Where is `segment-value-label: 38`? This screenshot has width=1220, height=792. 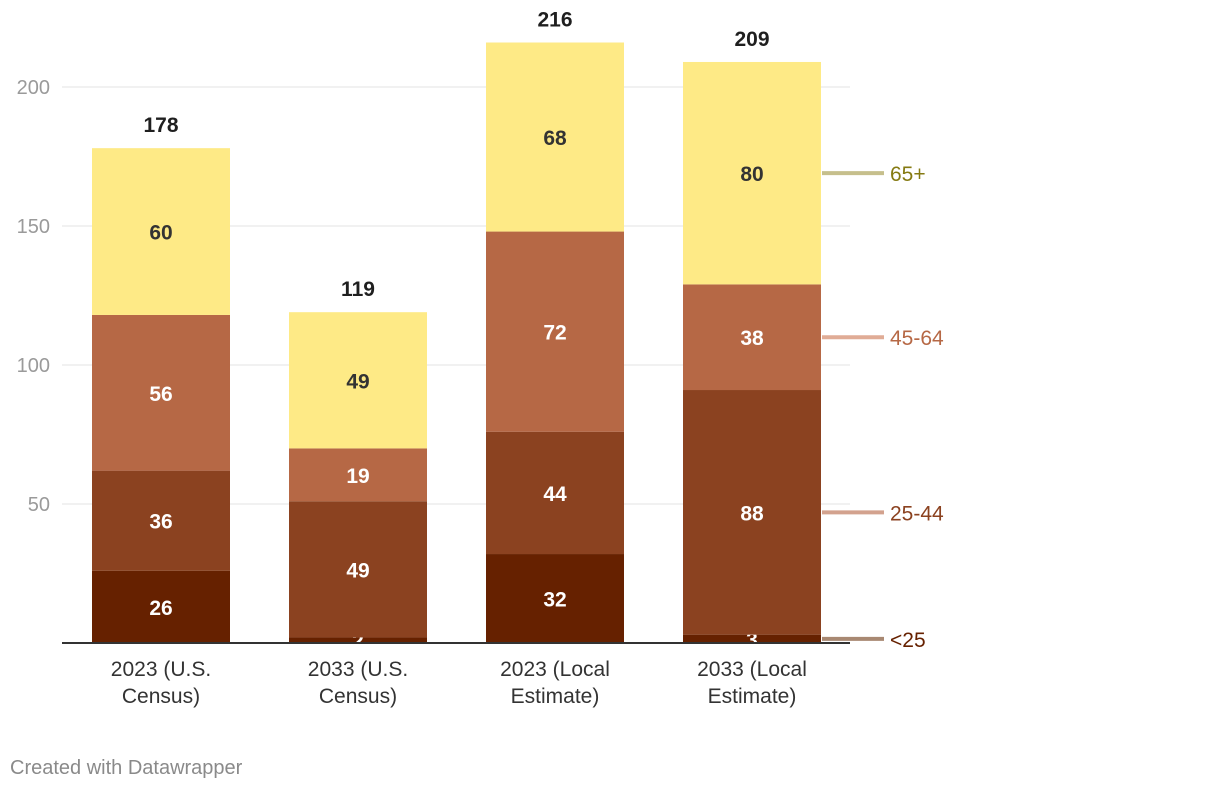 segment-value-label: 38 is located at coordinates (752, 338).